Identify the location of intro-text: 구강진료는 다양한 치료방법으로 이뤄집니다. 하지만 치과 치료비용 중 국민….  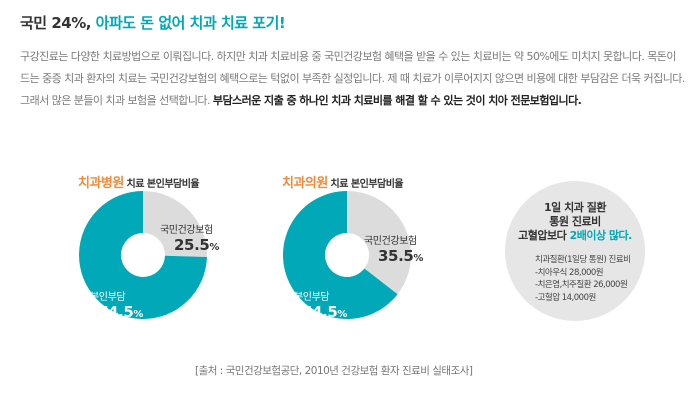
(352, 78).